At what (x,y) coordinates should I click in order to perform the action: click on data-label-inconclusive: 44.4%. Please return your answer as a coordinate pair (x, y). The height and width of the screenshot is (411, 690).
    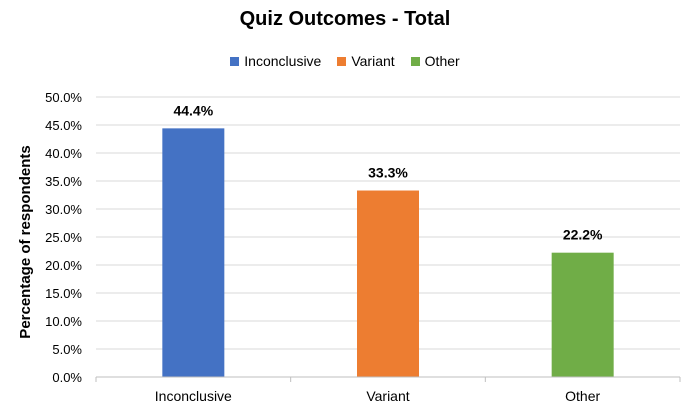
    Looking at the image, I should click on (193, 110).